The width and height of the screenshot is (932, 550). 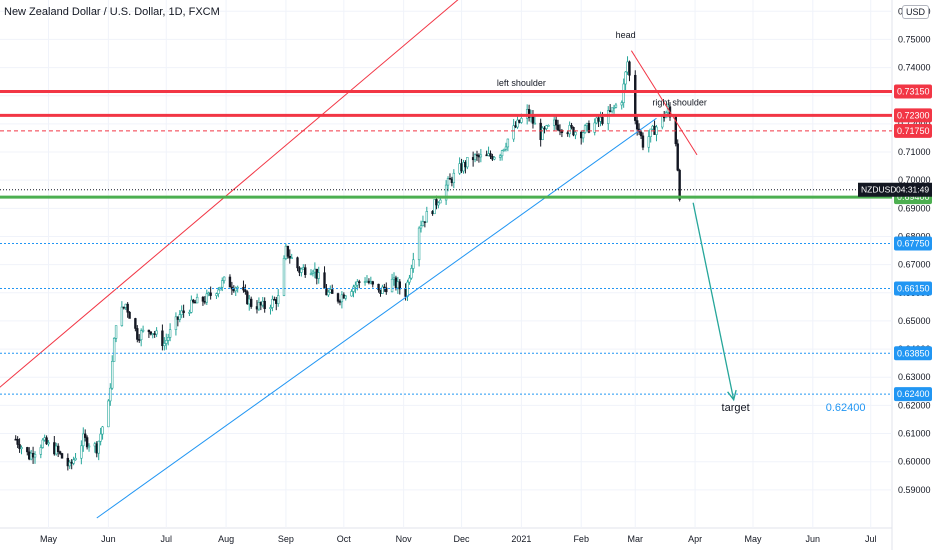 I want to click on x-tick-label: Jun, so click(x=108, y=539).